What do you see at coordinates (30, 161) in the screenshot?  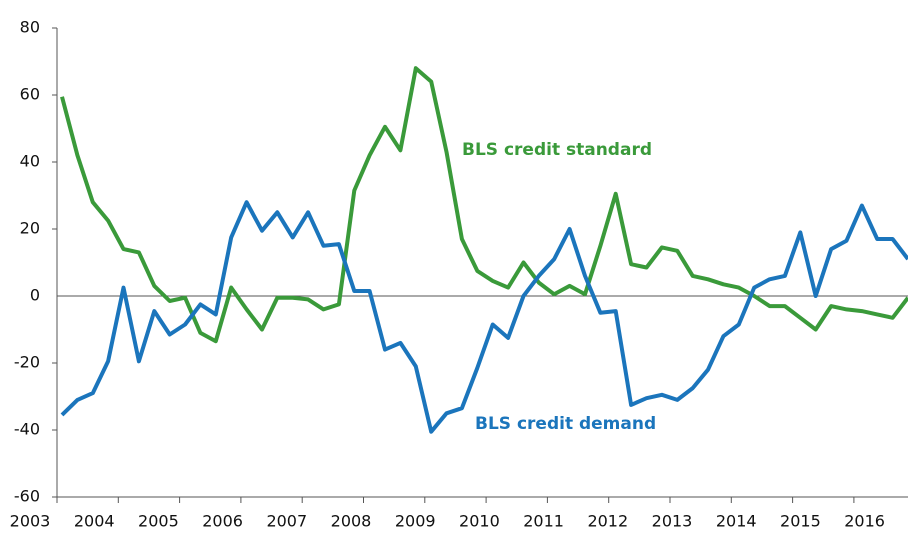 I see `y-tick-label: 40` at bounding box center [30, 161].